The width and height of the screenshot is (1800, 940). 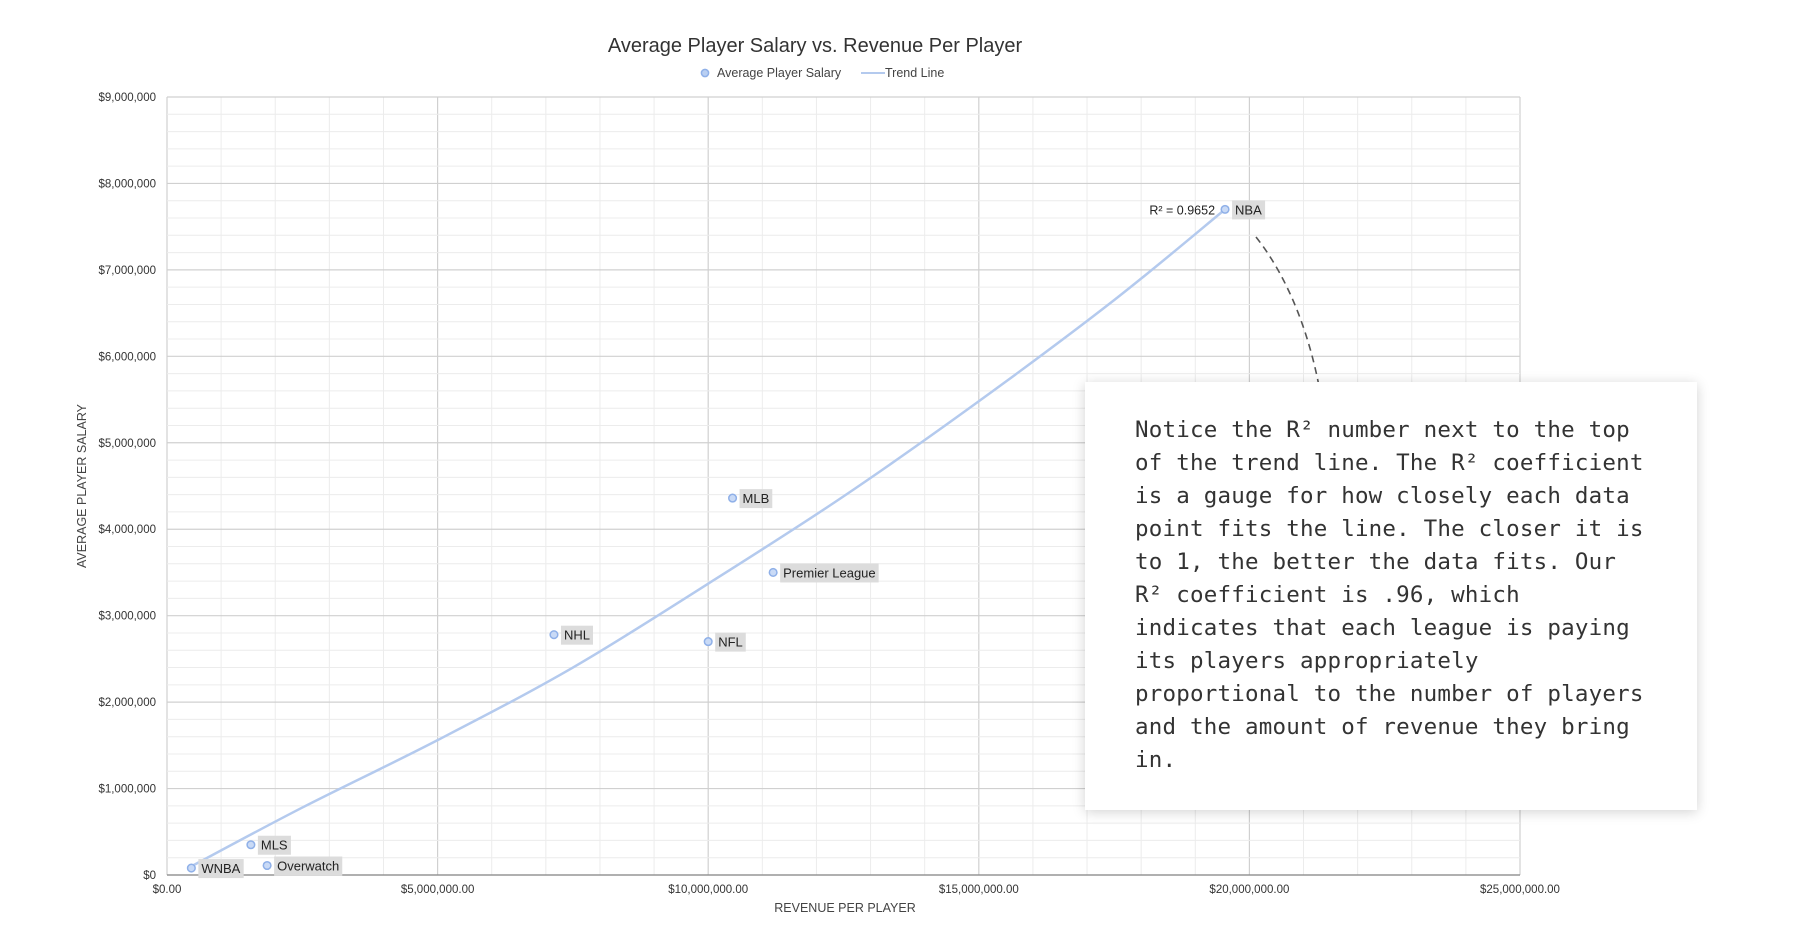 I want to click on point-mls: MLS, so click(x=268, y=845).